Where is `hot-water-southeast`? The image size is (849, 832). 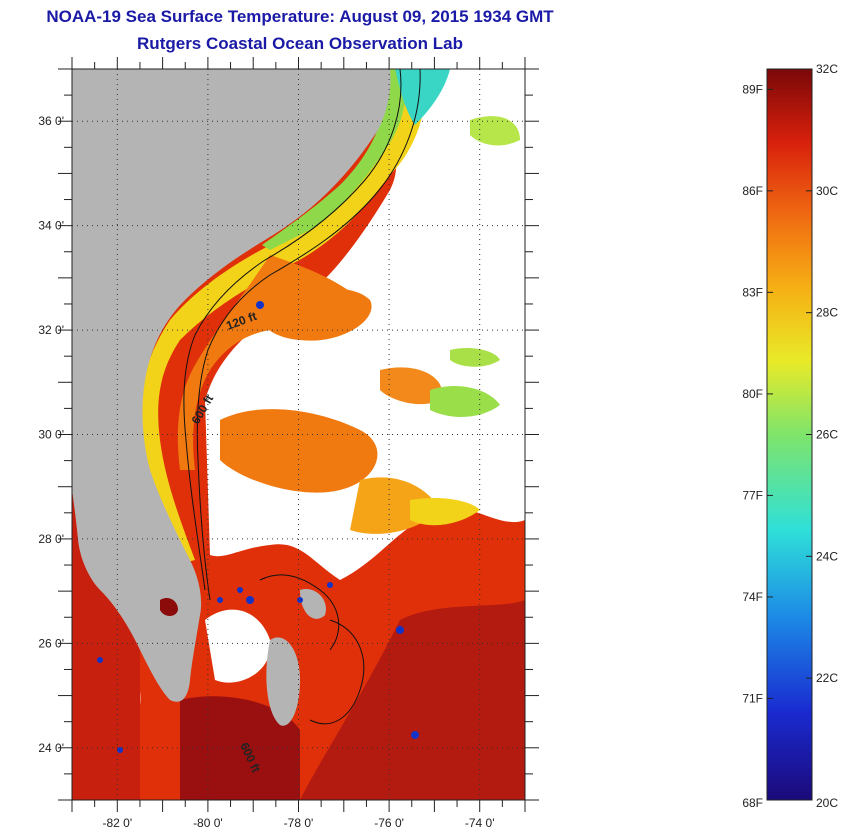 hot-water-southeast is located at coordinates (412, 700).